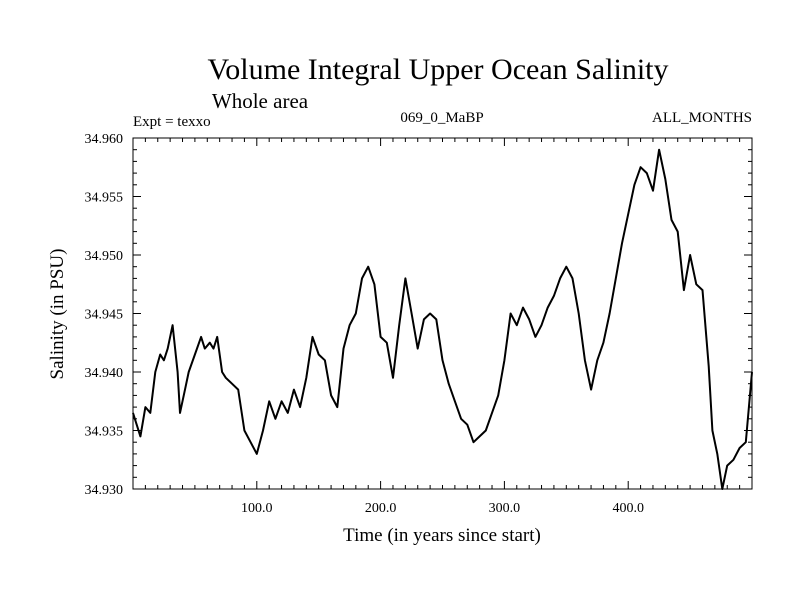 Image resolution: width=800 pixels, height=600 pixels. I want to click on chart-subtitle: Whole area, so click(260, 101).